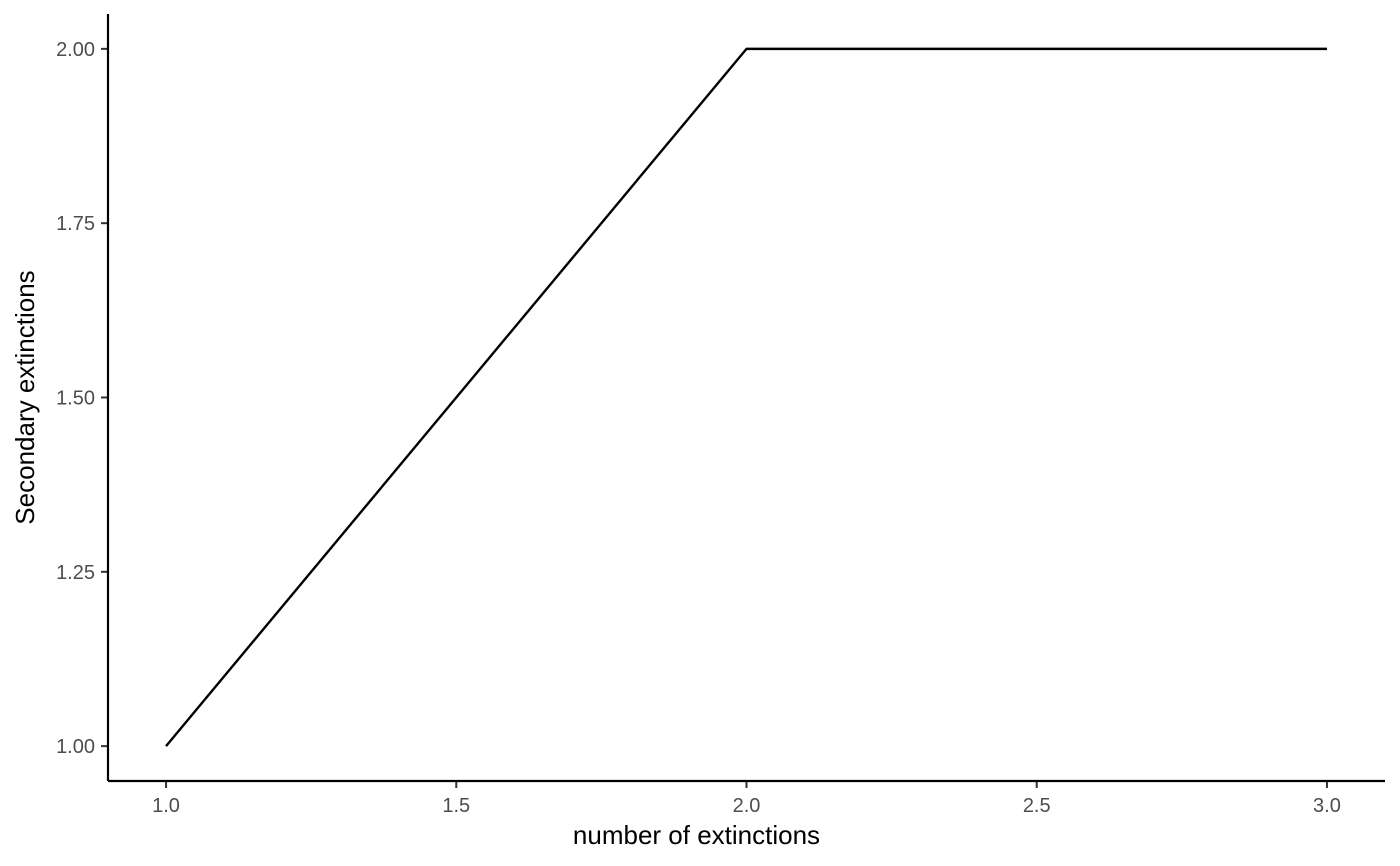  I want to click on x-axis-ticks: 1.0 1.5 2.0 2.5 3.0, so click(746, 799).